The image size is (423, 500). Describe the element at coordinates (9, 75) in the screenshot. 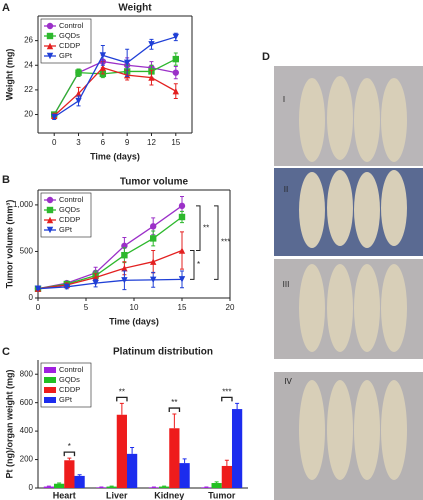

I see `y-axis-label: Weight (mg)` at that location.